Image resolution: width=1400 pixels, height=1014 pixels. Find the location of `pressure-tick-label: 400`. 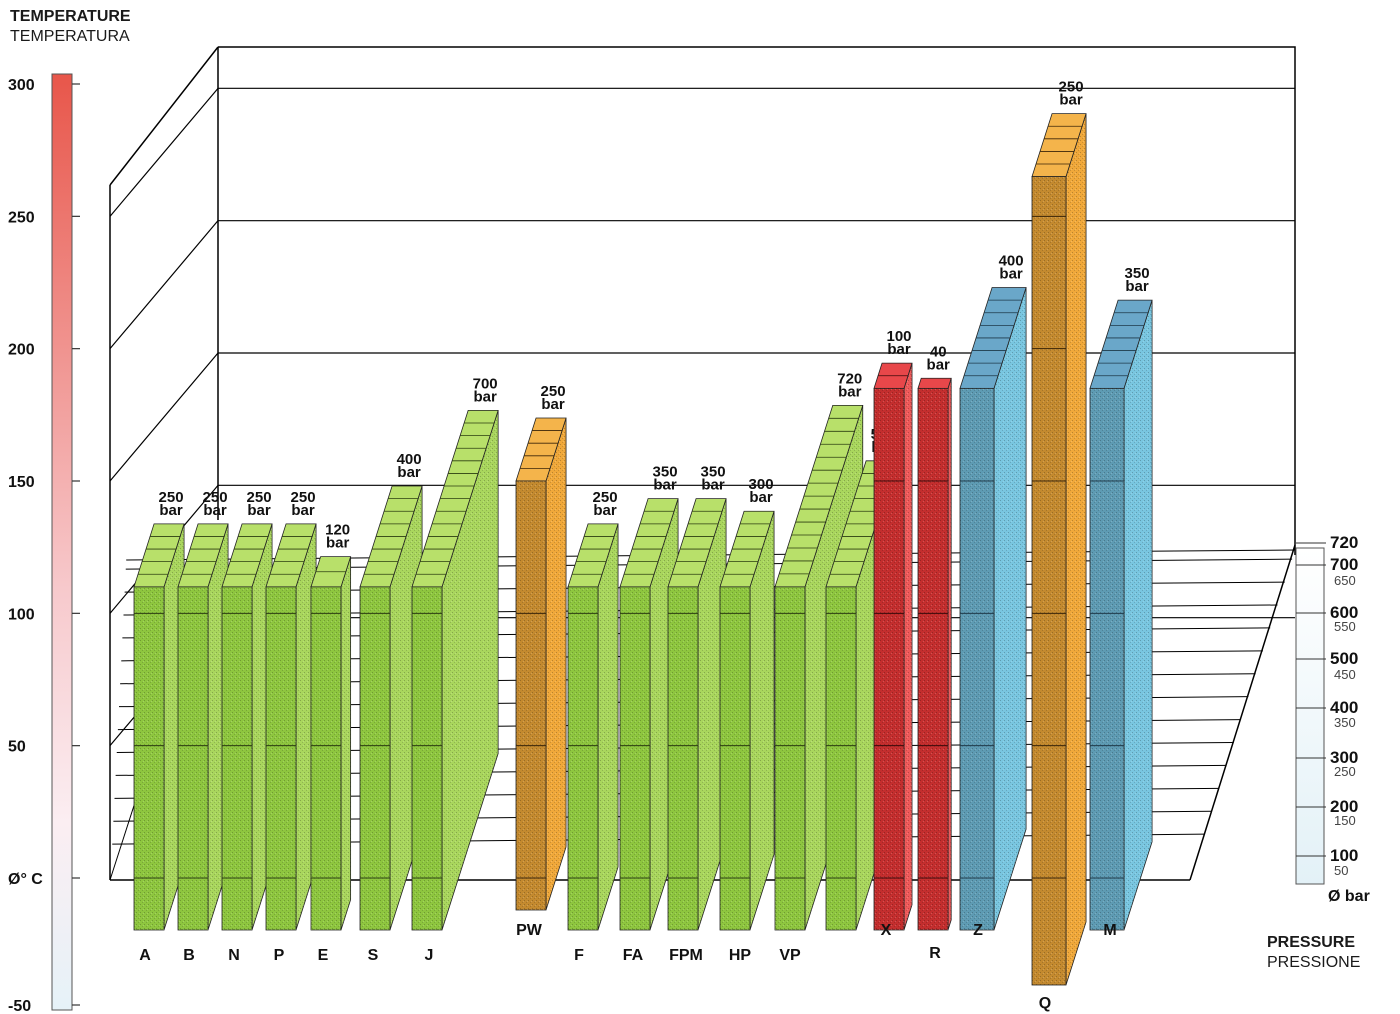

pressure-tick-label: 400 is located at coordinates (1344, 707).